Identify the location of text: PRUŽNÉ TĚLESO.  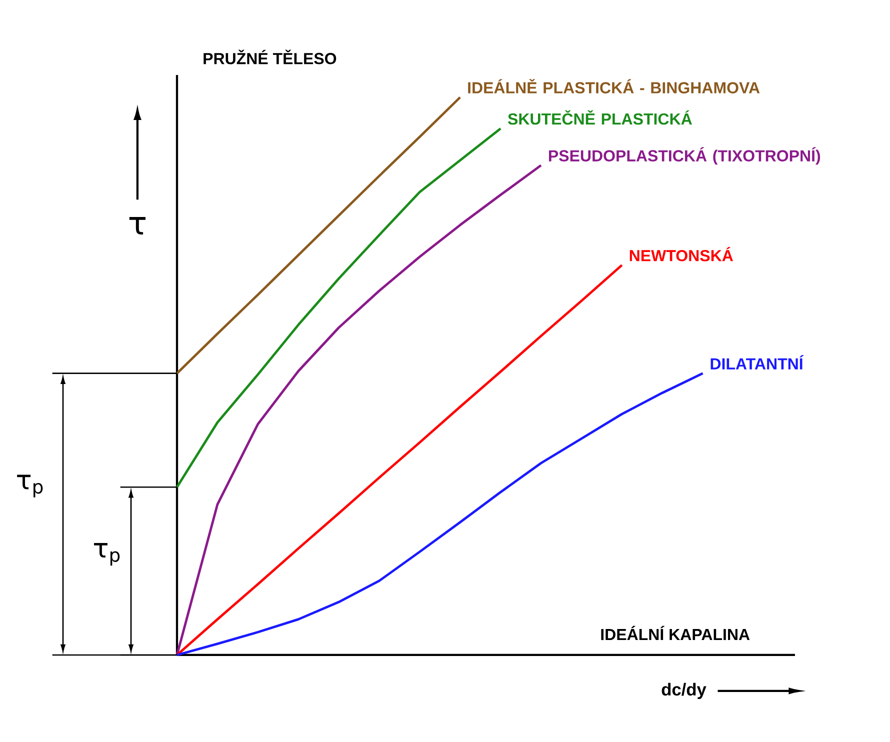
(270, 57).